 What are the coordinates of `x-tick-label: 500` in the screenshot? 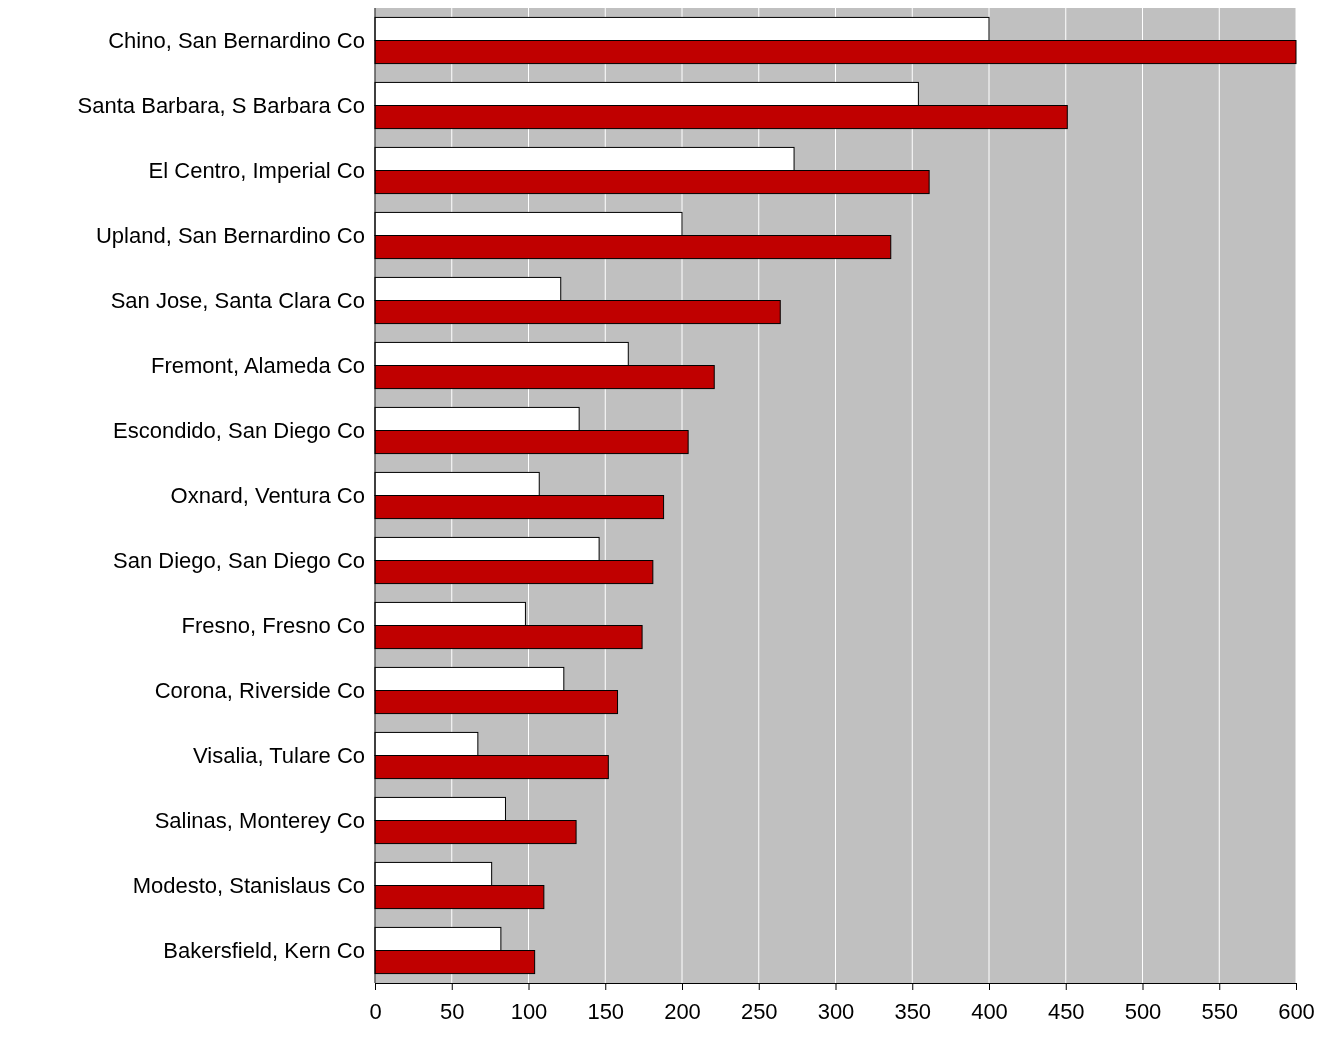 It's located at (1143, 1012).